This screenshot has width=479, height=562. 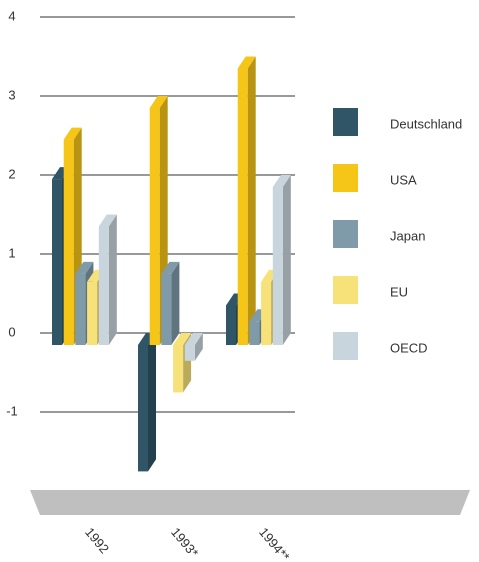 What do you see at coordinates (399, 291) in the screenshot?
I see `legend-label: EU` at bounding box center [399, 291].